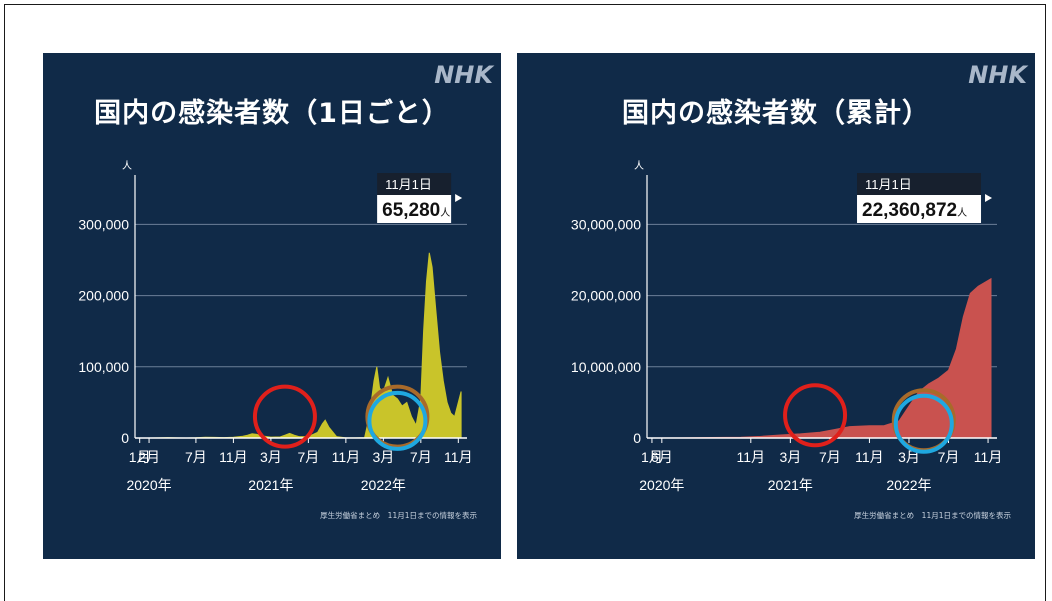  Describe the element at coordinates (272, 113) in the screenshot. I see `chart-title: 国内の感染者数（1日ごと）` at that location.